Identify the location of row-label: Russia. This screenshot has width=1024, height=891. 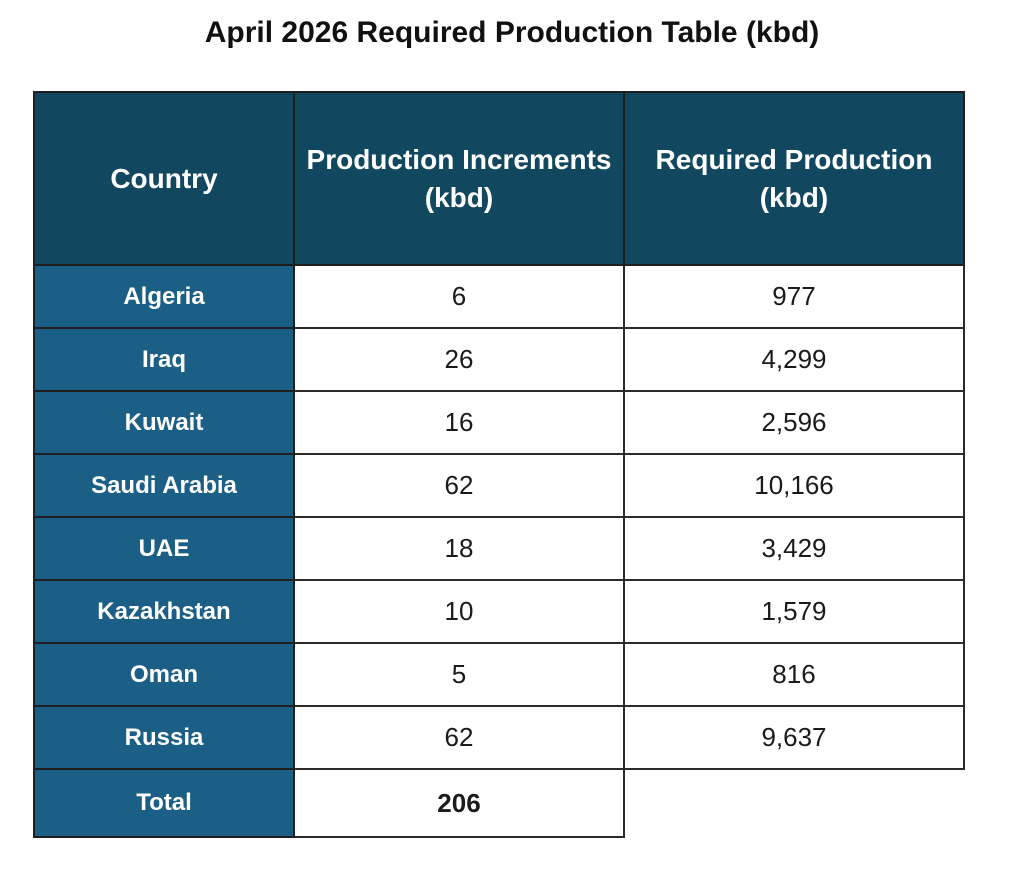
(164, 737).